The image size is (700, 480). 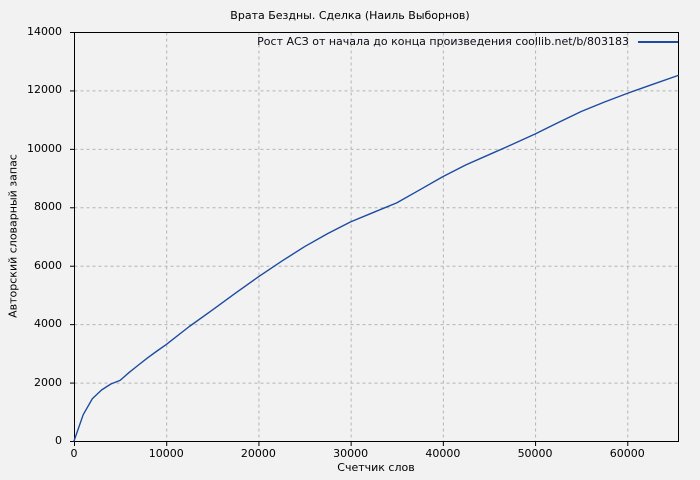 What do you see at coordinates (627, 453) in the screenshot?
I see `x-tick-label: 60000` at bounding box center [627, 453].